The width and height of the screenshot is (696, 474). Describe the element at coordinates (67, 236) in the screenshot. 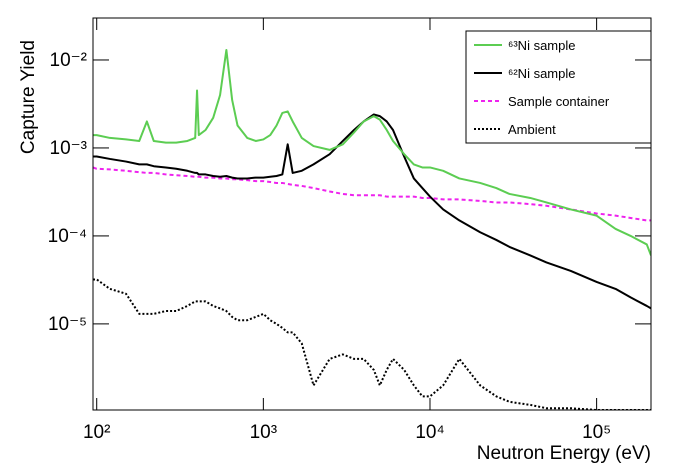

I see `y-tick-label: 10⁻⁴` at that location.